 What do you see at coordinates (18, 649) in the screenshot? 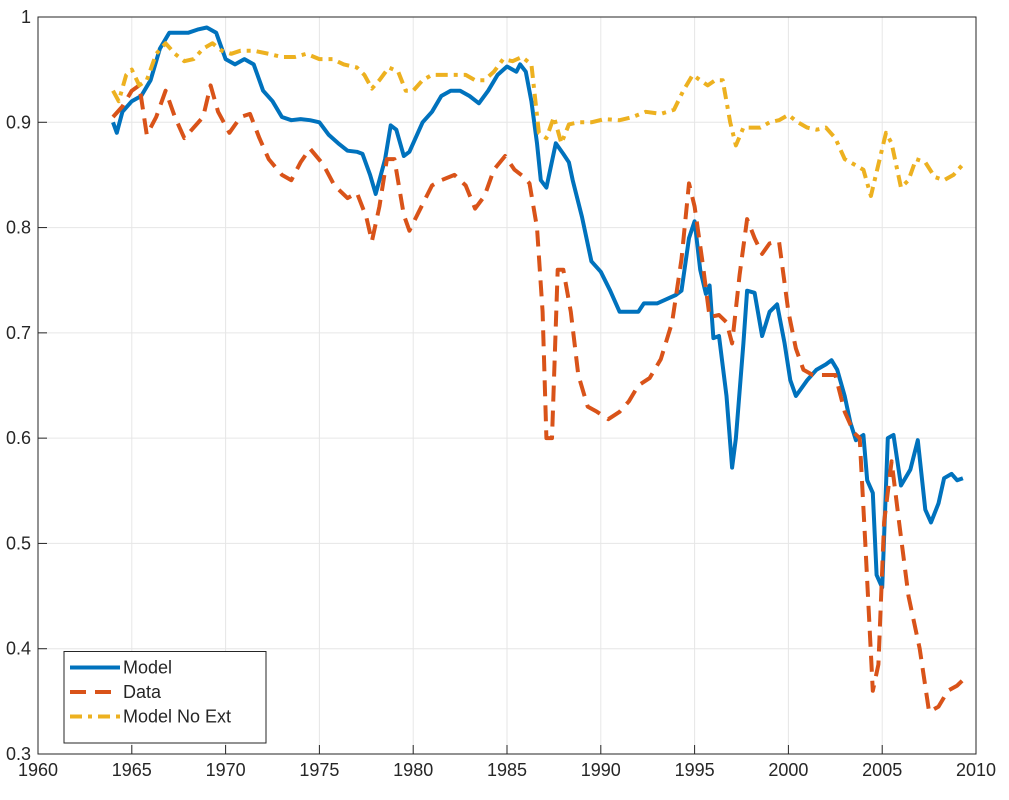
I see `y-tick-label: 0.4` at bounding box center [18, 649].